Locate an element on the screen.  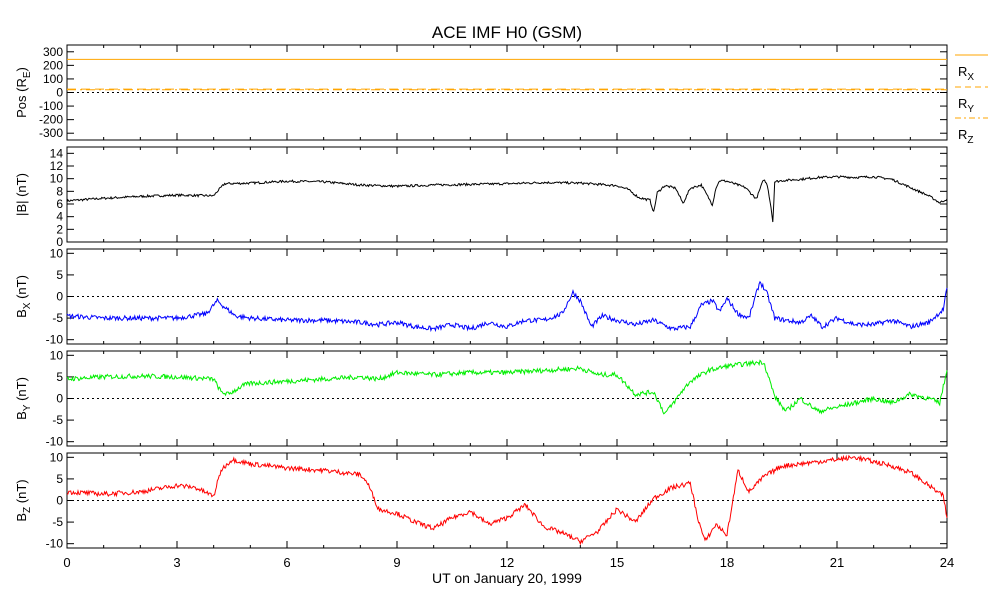
legend-label: RZ is located at coordinates (966, 136).